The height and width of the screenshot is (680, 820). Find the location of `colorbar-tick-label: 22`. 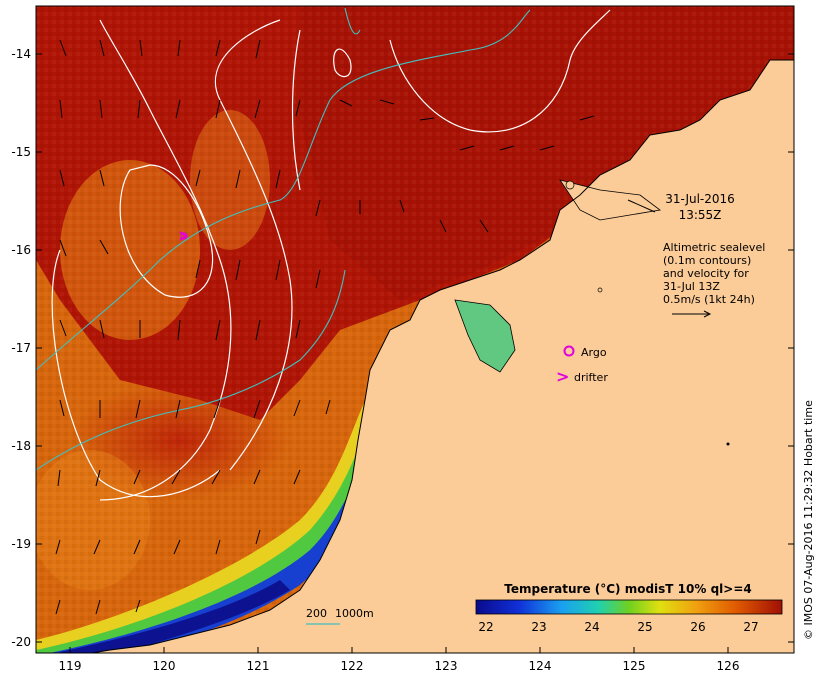

colorbar-tick-label: 22 is located at coordinates (485, 627).